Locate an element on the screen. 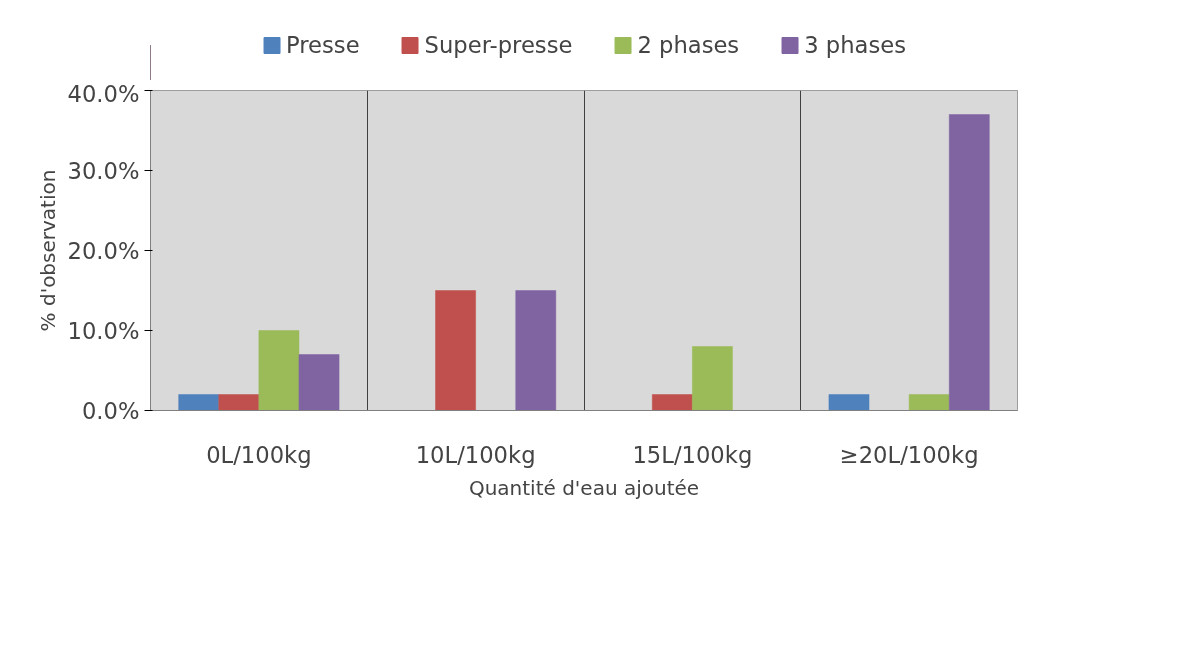  y-tick-label: 40.0% is located at coordinates (103, 93).